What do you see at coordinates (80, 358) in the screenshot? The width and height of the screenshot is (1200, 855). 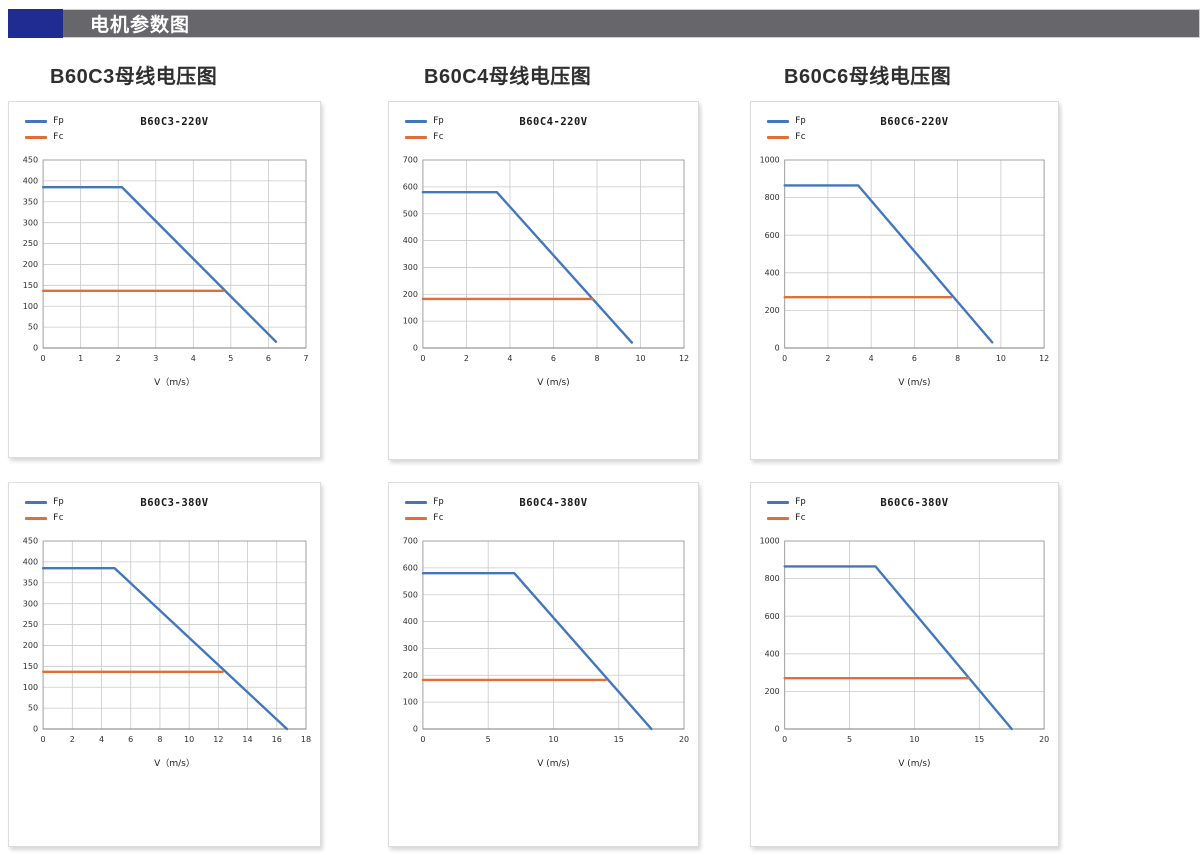 I see `x-tick-label: 1` at bounding box center [80, 358].